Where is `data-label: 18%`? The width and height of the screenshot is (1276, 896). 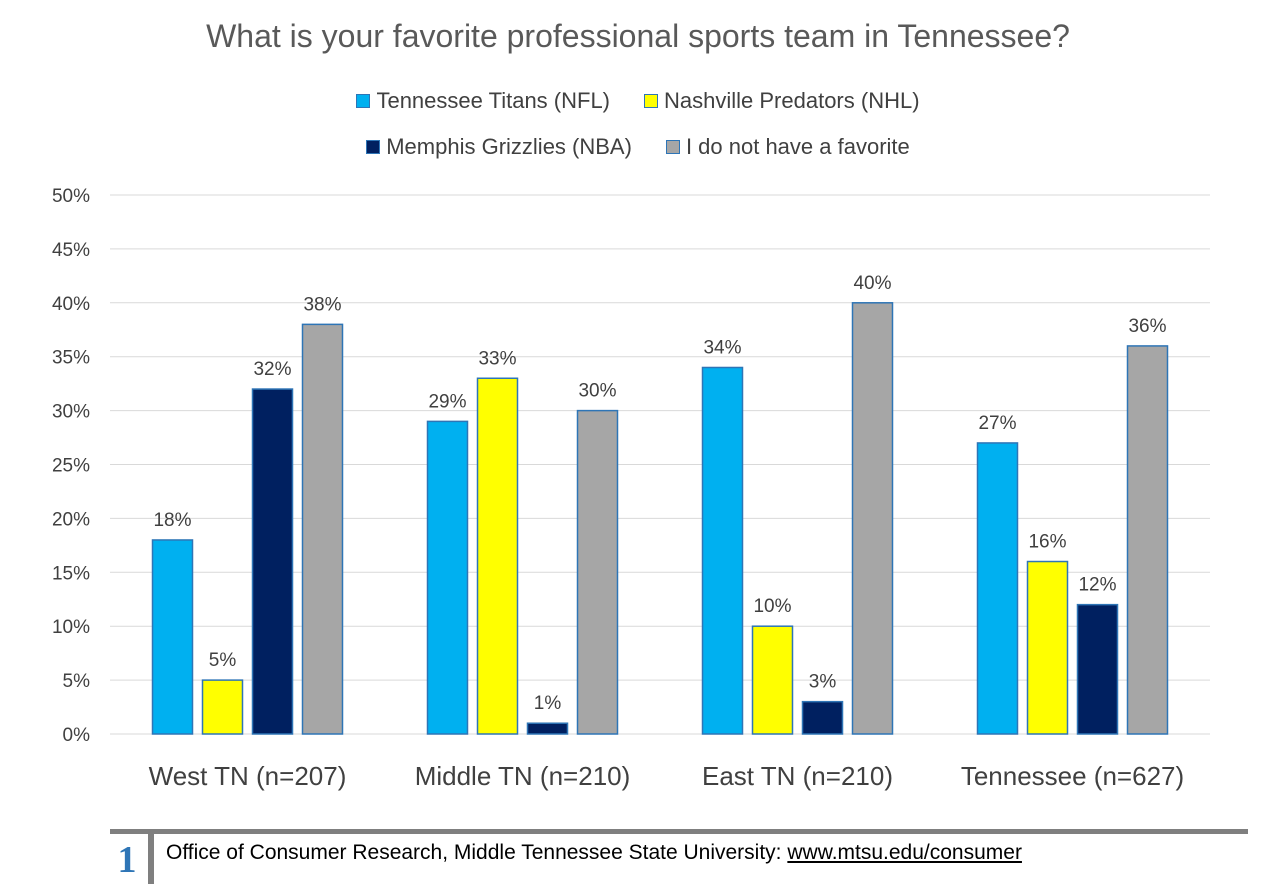
data-label: 18% is located at coordinates (172, 520).